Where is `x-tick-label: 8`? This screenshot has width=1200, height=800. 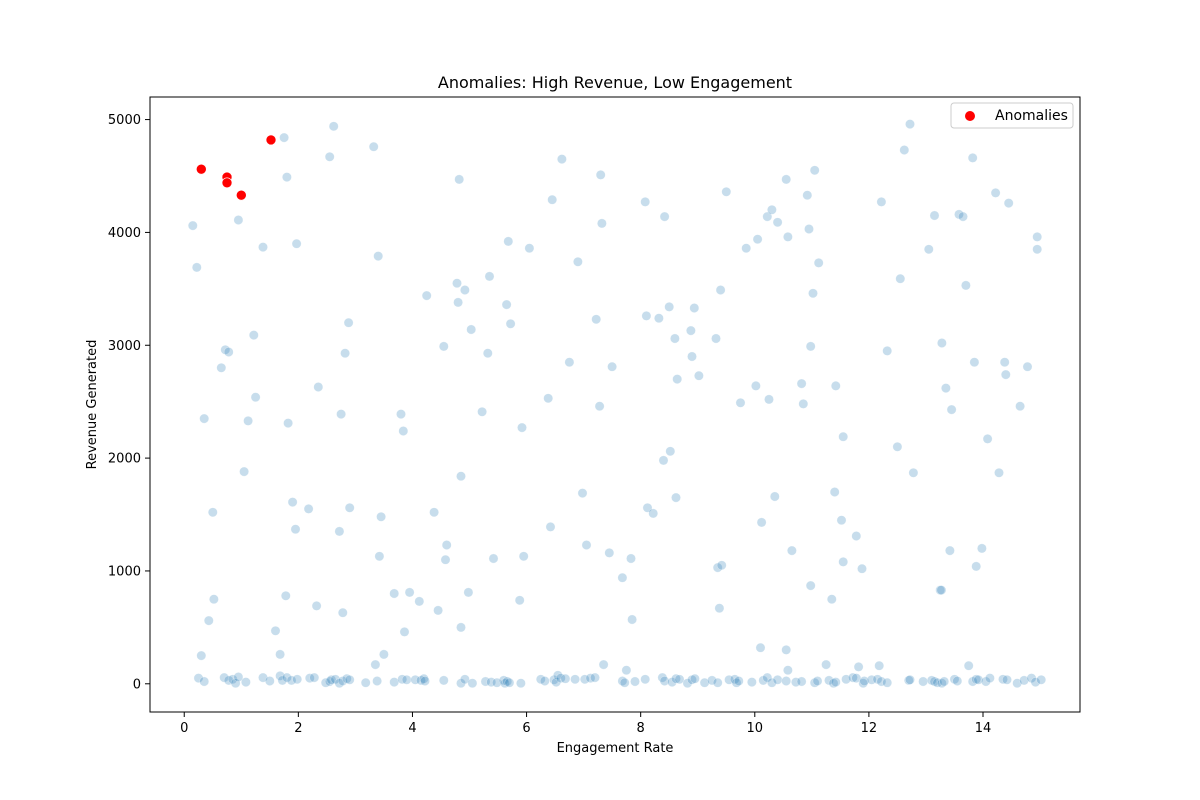 x-tick-label: 8 is located at coordinates (641, 728).